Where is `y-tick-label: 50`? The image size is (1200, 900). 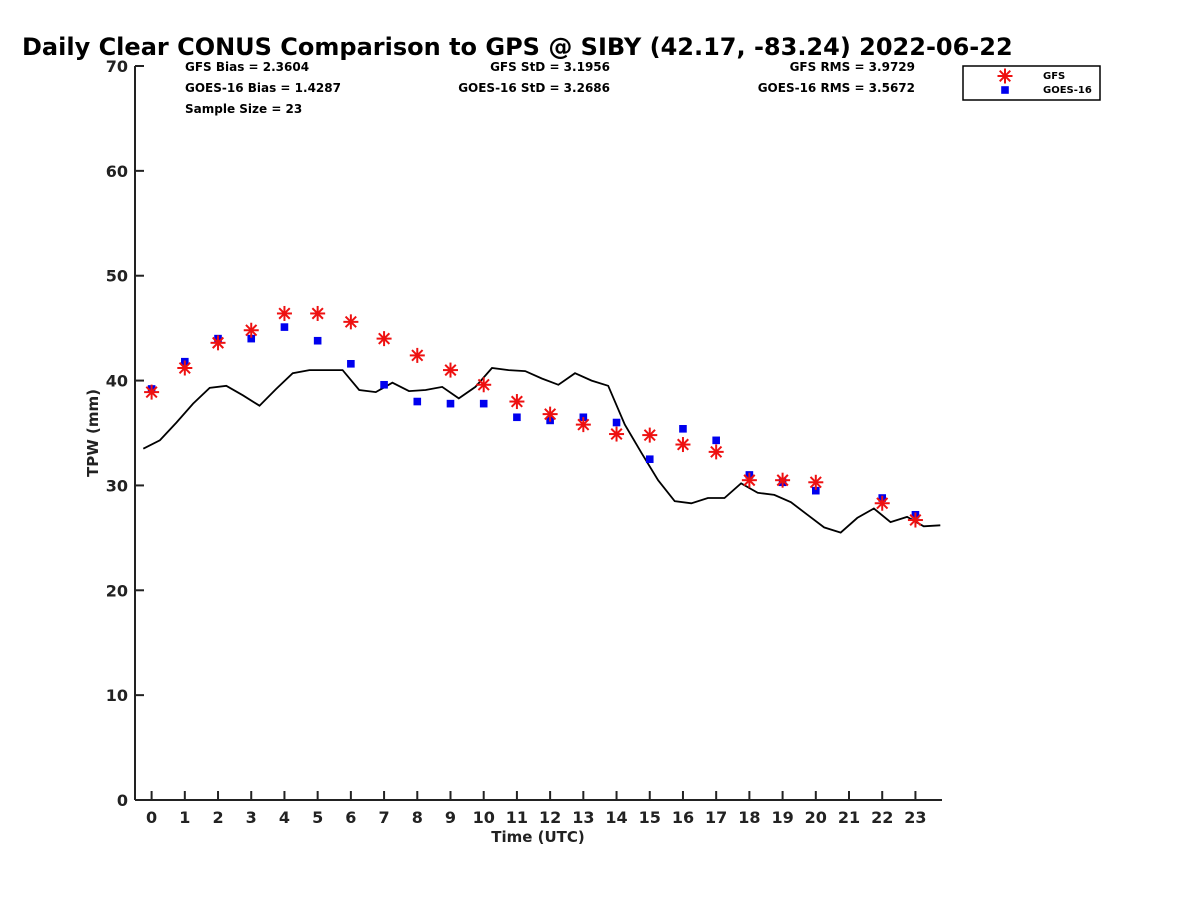
y-tick-label: 50 is located at coordinates (117, 276).